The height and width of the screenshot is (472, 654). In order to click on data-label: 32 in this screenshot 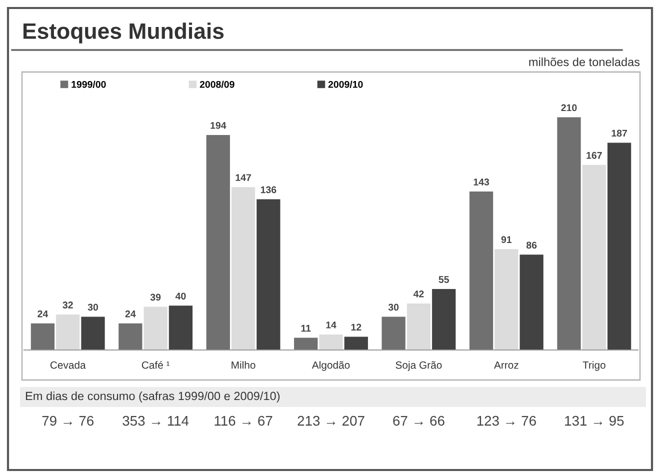, I will do `click(67, 305)`.